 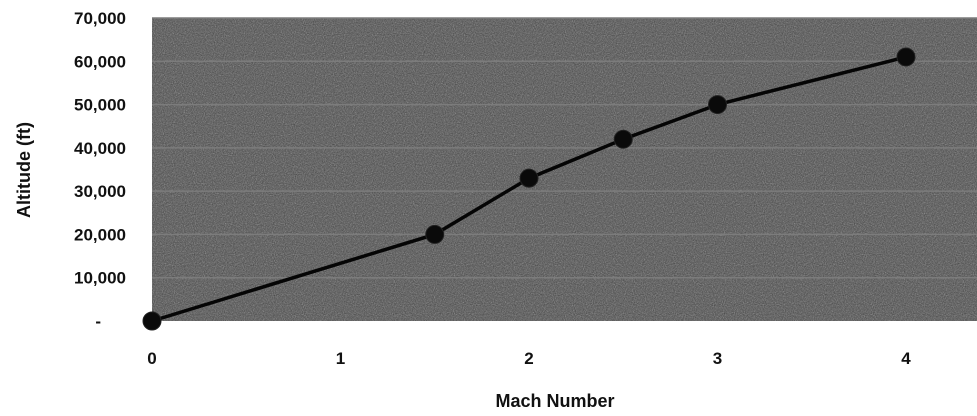 What do you see at coordinates (100, 278) in the screenshot?
I see `y-tick-label: 10,000` at bounding box center [100, 278].